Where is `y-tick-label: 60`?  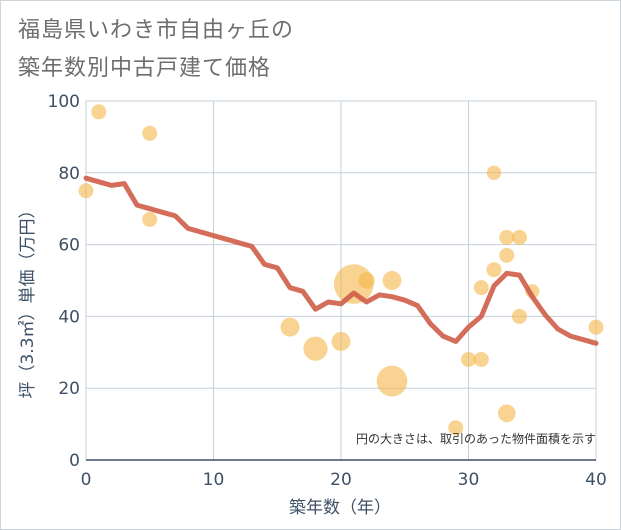 y-tick-label: 60 is located at coordinates (69, 246).